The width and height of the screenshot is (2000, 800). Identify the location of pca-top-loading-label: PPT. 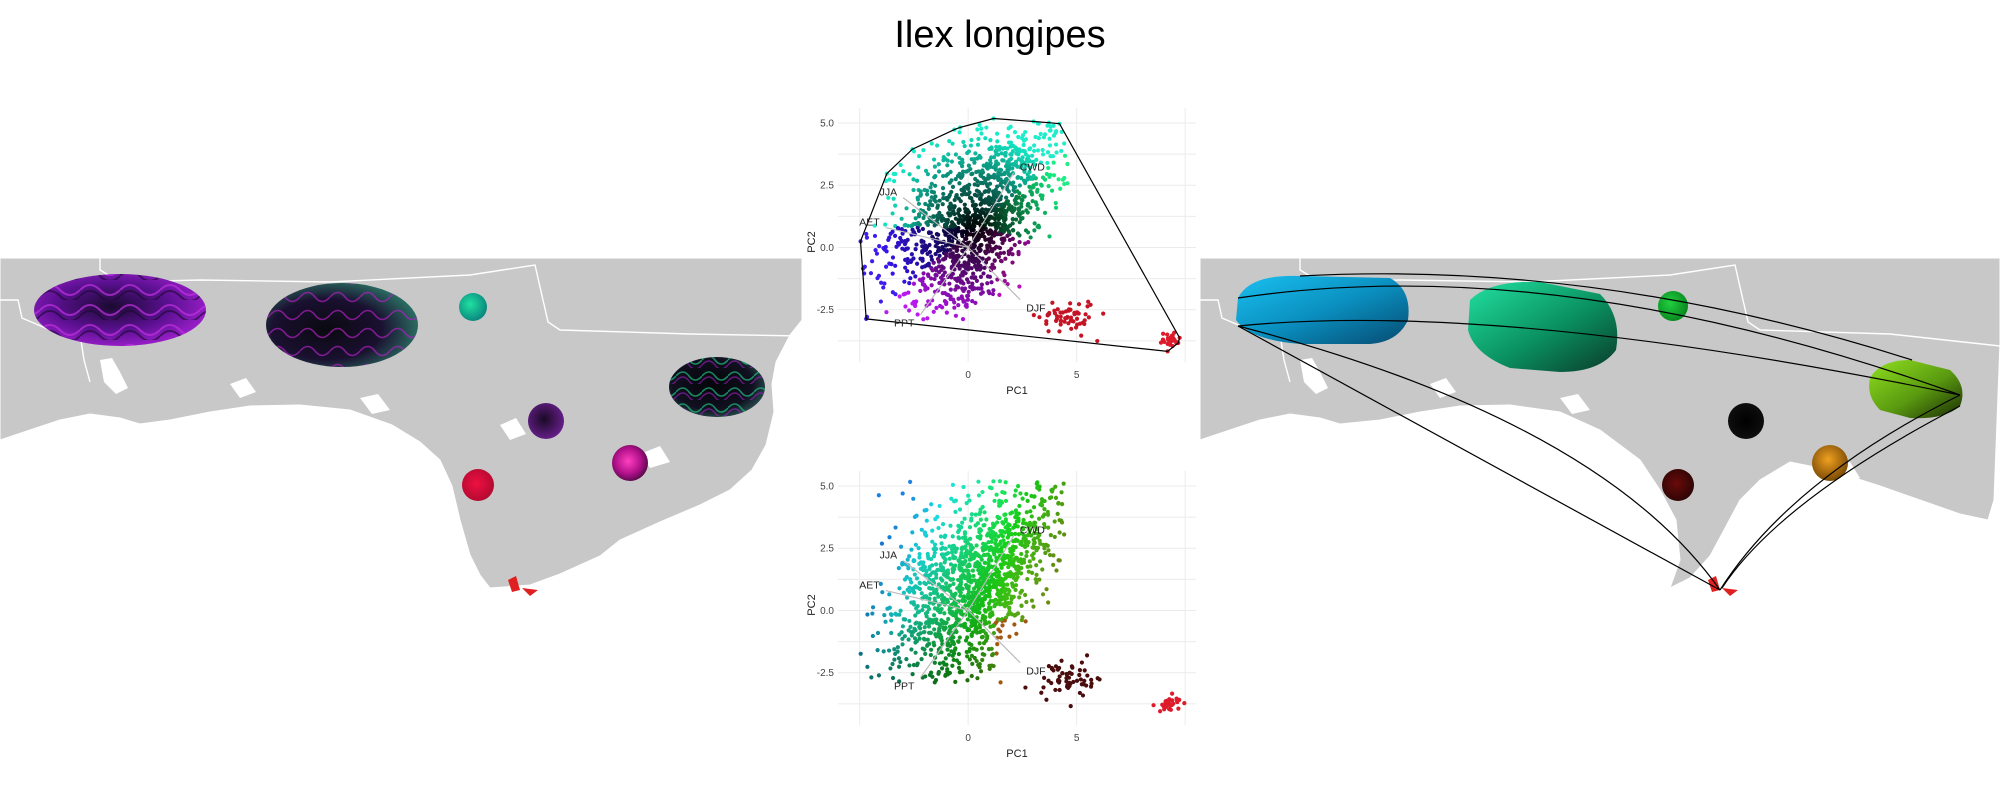
(904, 324).